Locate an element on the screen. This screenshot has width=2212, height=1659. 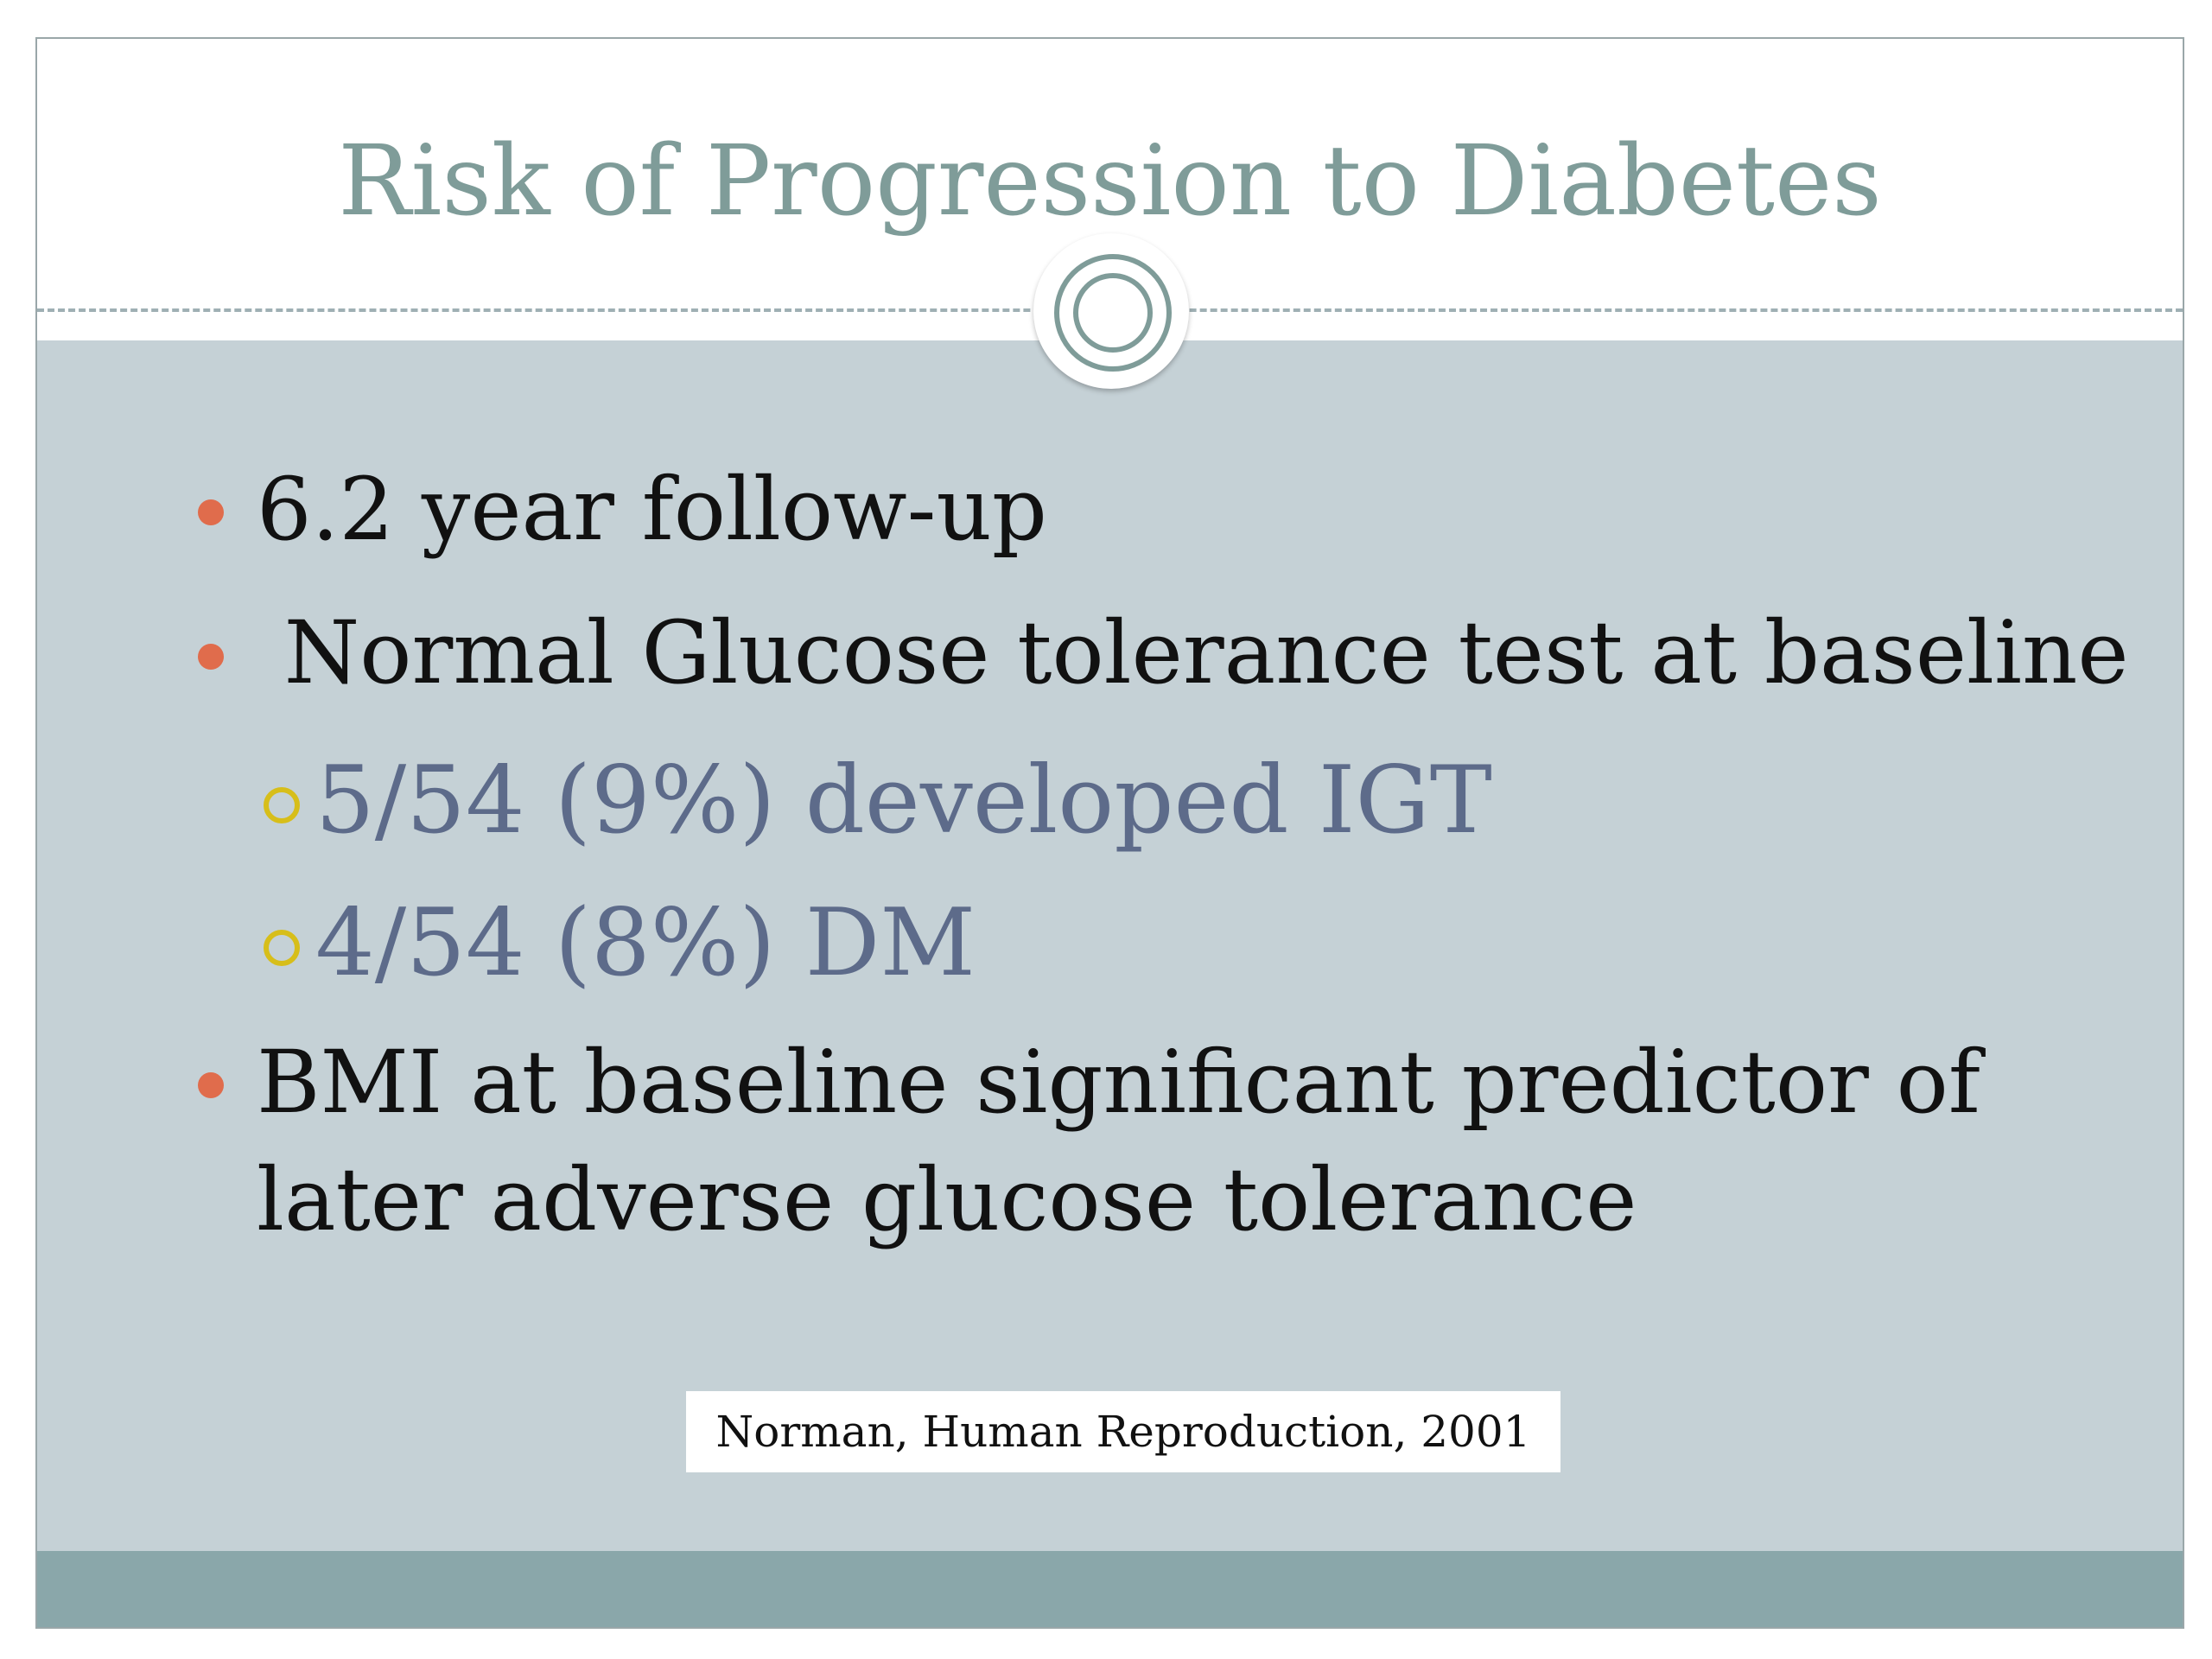
sub-bullet-text: 4/54 (8%) DM is located at coordinates (645, 943).